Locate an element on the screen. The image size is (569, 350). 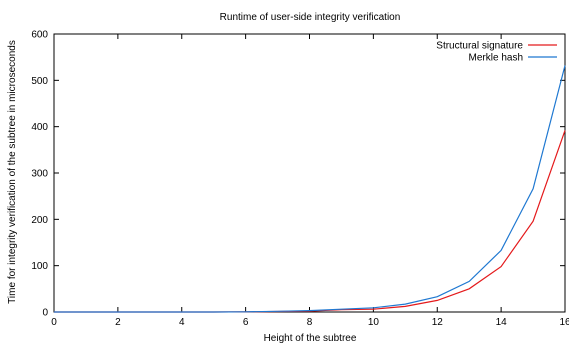
y-tick-label: 100 is located at coordinates (39, 266).